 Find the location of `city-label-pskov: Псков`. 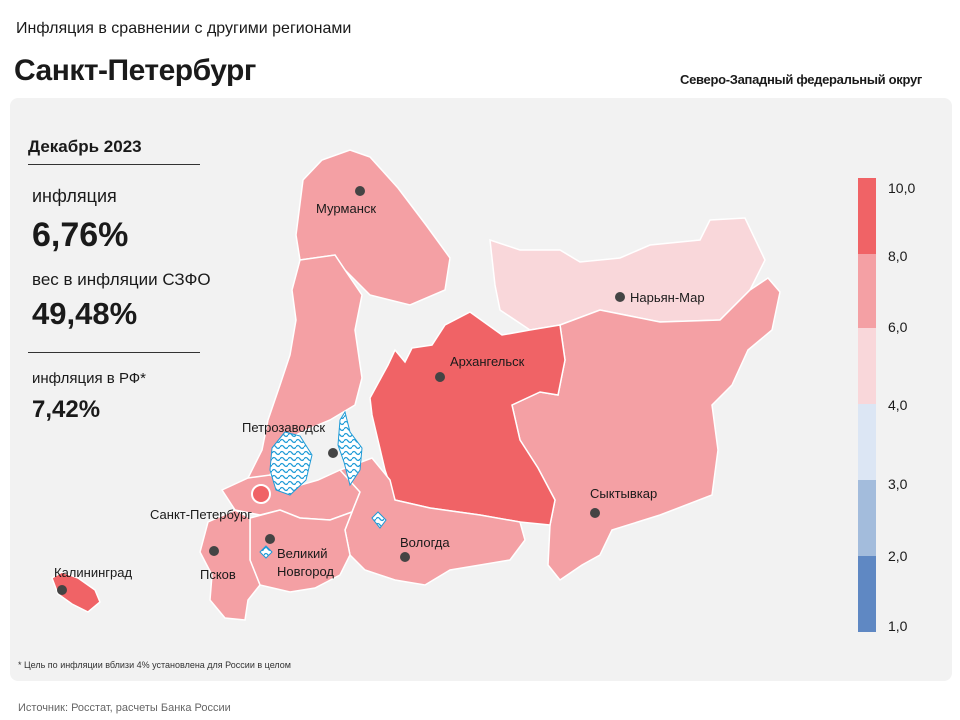

city-label-pskov: Псков is located at coordinates (218, 574).